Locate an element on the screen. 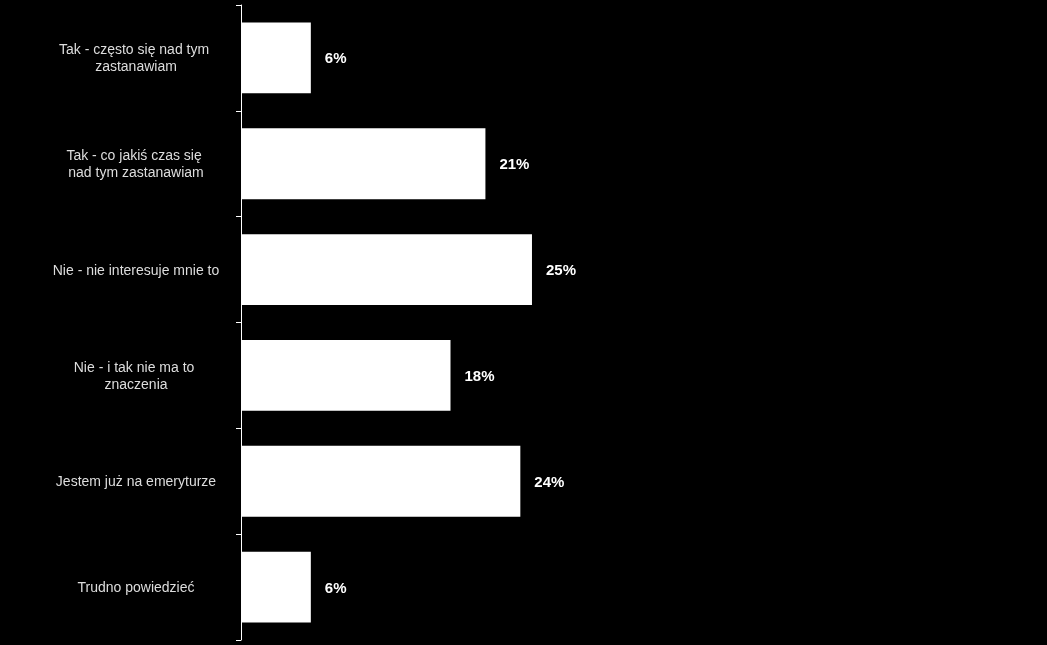  y-tick-label: Trudno powiedzieć is located at coordinates (136, 587).